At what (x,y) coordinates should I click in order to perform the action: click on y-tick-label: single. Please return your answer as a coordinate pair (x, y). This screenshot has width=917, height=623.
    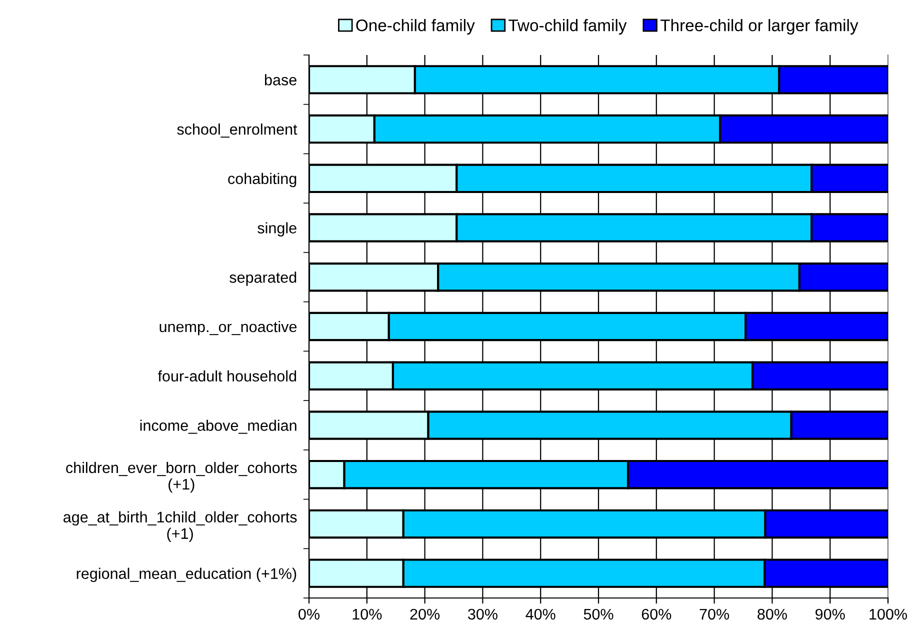
    Looking at the image, I should click on (277, 229).